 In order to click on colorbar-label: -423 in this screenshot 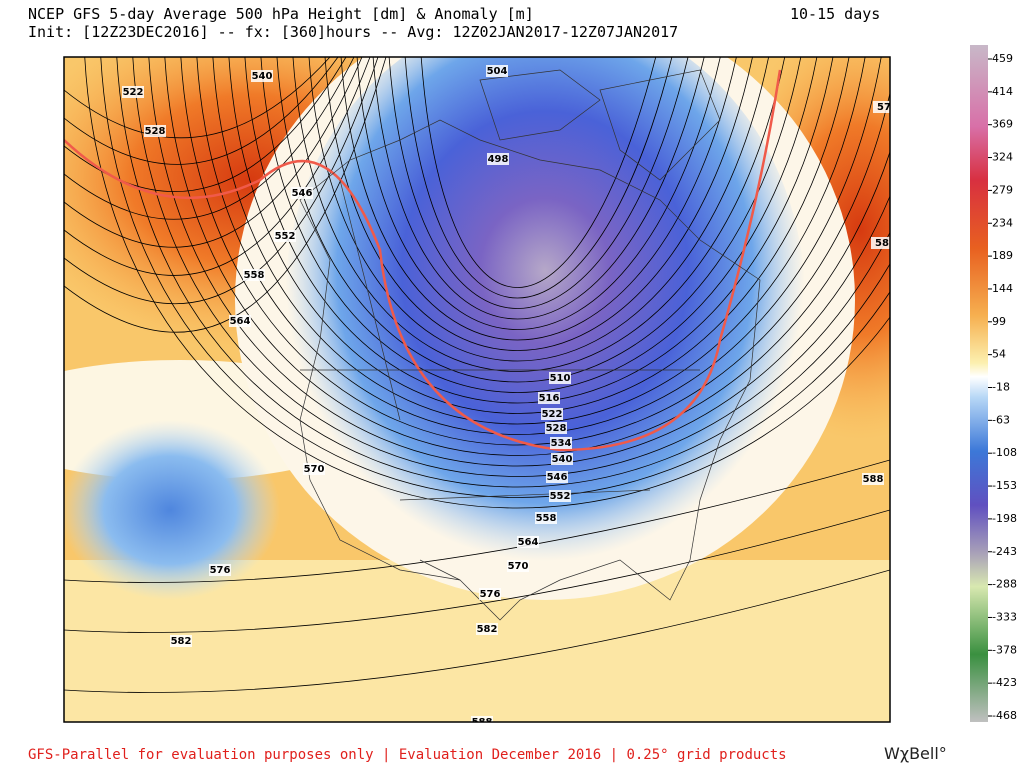, I will do `click(1004, 682)`.